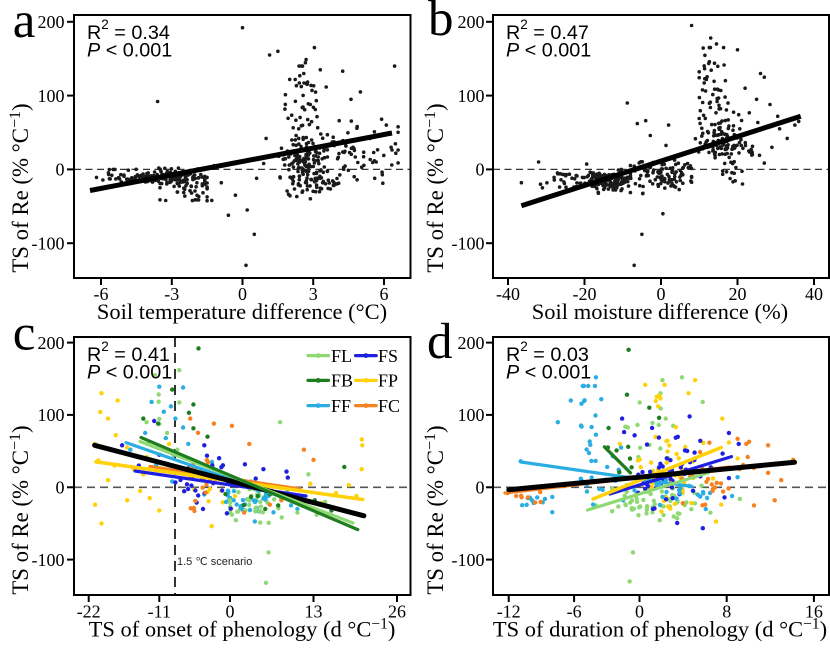 This screenshot has height=653, width=830. Describe the element at coordinates (585, 294) in the screenshot. I see `svg-text: -20` at that location.